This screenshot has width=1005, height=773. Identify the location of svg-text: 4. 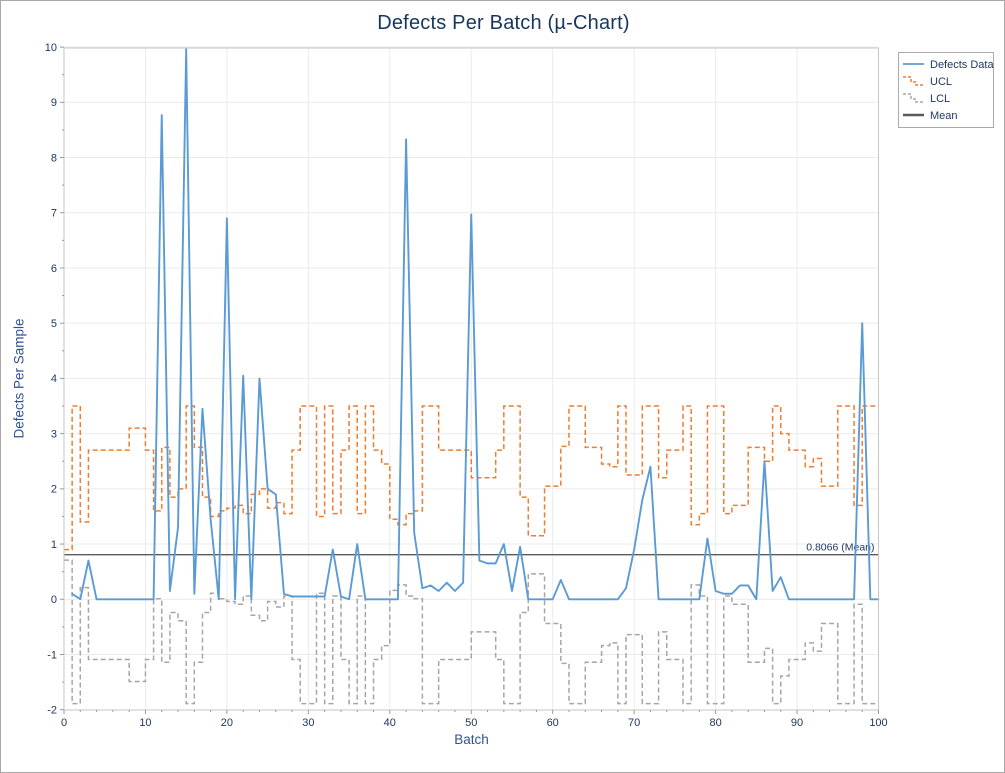
(54, 379).